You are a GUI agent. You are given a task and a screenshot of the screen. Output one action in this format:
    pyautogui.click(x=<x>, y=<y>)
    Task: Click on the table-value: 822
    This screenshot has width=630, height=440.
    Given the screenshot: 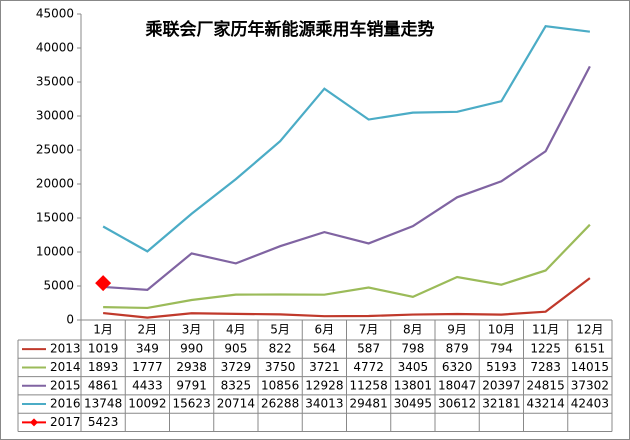 What is the action you would take?
    pyautogui.click(x=280, y=349)
    